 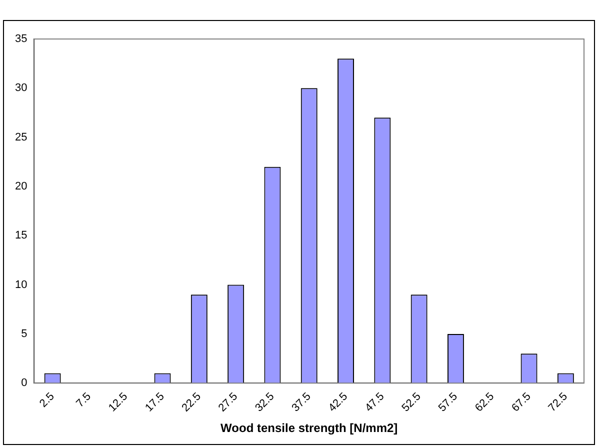 I want to click on y-tick-label: 0, so click(x=24, y=383).